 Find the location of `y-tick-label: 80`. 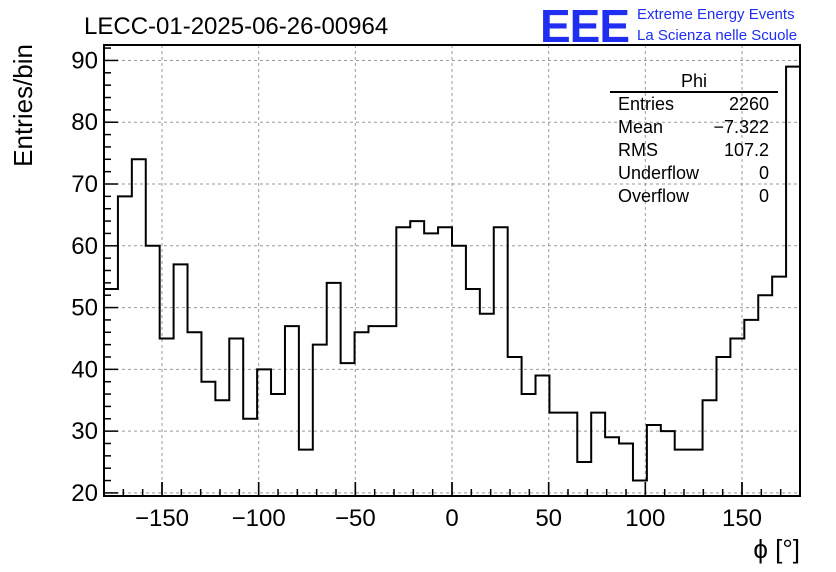

y-tick-label: 80 is located at coordinates (84, 122).